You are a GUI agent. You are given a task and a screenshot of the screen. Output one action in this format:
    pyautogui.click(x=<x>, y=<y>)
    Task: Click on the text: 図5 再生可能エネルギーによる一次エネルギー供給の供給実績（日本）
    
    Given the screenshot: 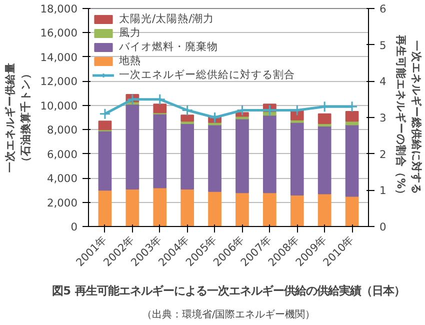 What is the action you would take?
    pyautogui.click(x=228, y=291)
    